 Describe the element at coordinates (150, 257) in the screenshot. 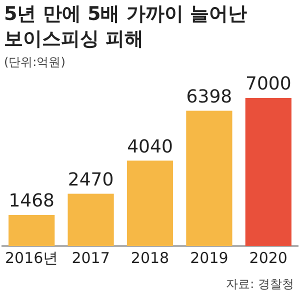

I see `x-tick-label: 2018` at that location.